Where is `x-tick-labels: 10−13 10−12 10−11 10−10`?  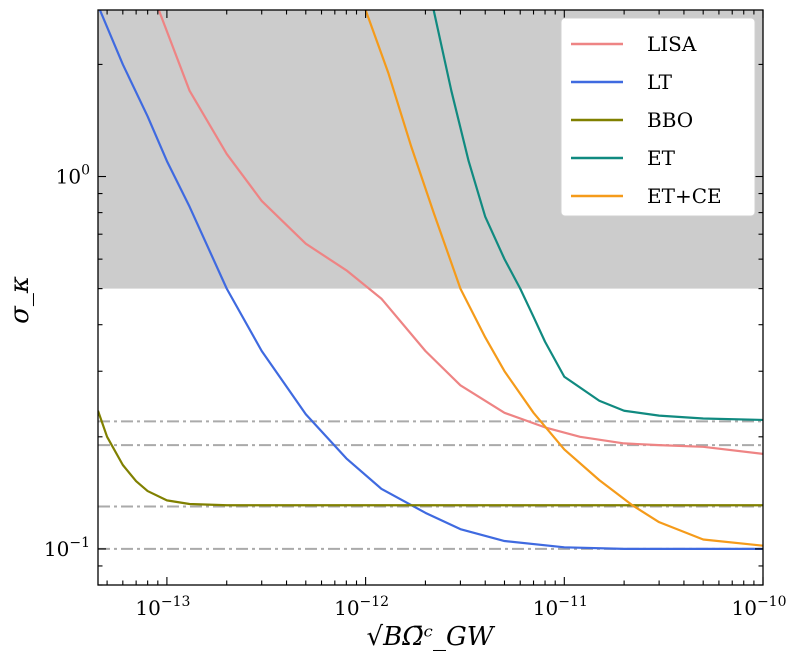 x-tick-labels: 10−13 10−12 10−11 10−10 is located at coordinates (460, 607).